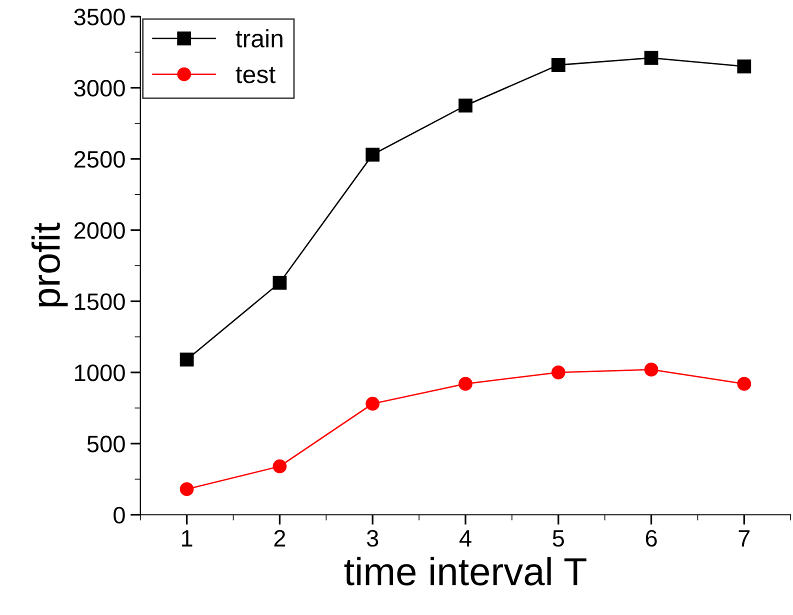  Describe the element at coordinates (465, 571) in the screenshot. I see `x-axis-title: time interval T` at that location.